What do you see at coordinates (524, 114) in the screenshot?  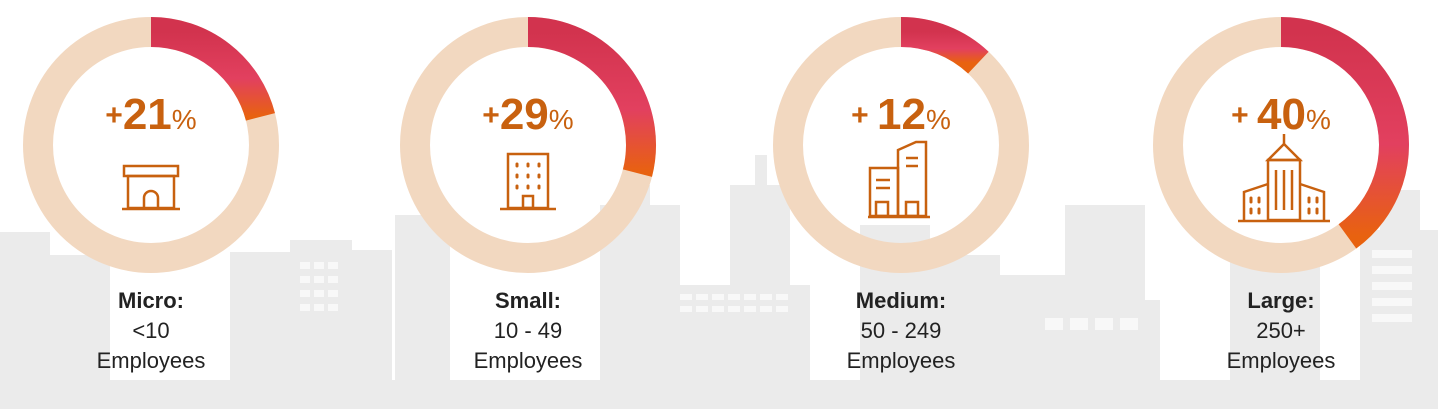 I see `percent-number: 29` at bounding box center [524, 114].